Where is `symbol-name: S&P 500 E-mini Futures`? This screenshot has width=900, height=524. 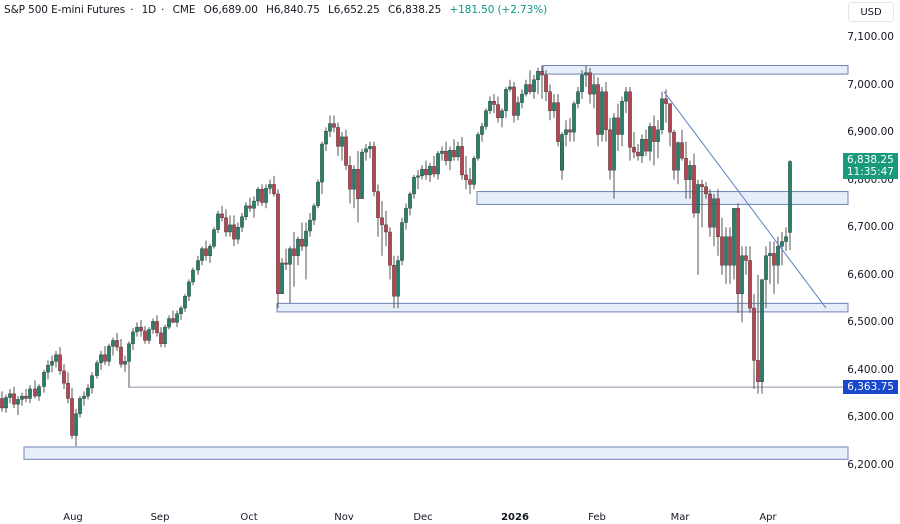
symbol-name: S&P 500 E-mini Futures is located at coordinates (65, 10).